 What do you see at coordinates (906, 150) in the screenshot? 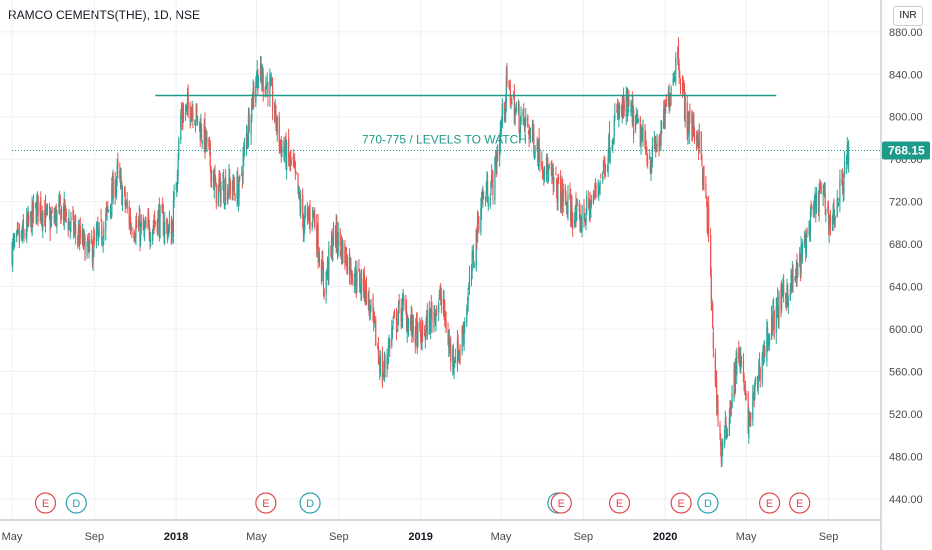
I see `current-price-badge: 768.15` at bounding box center [906, 150].